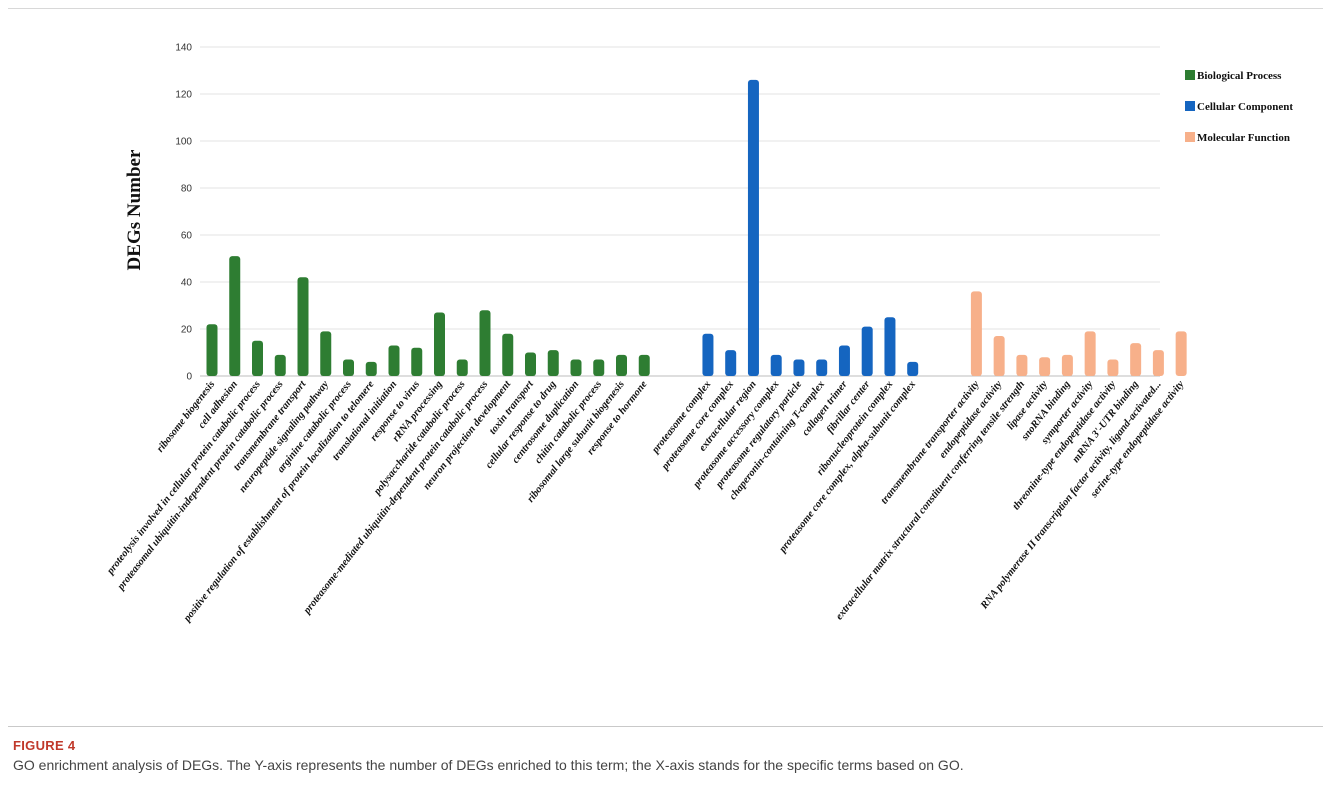  I want to click on y-tick-label: 20, so click(187, 330).